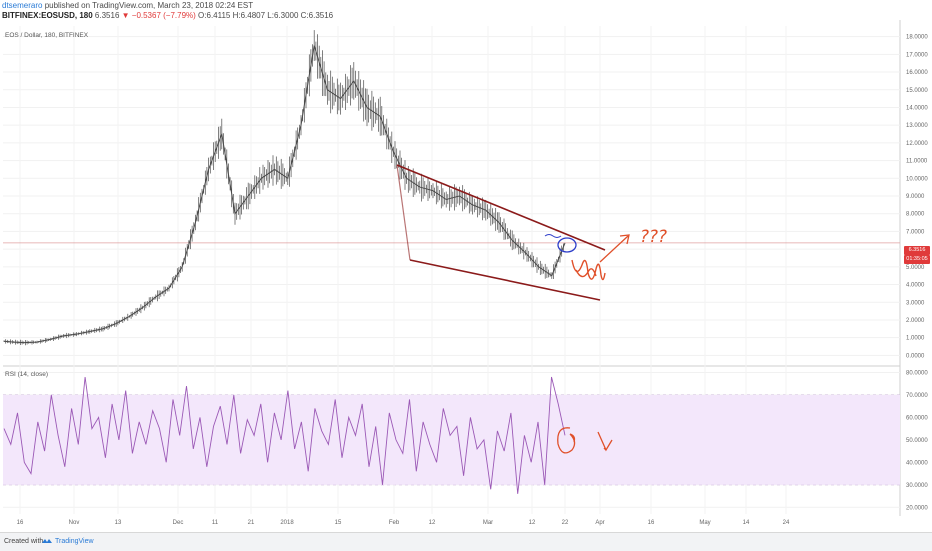  What do you see at coordinates (24, 541) in the screenshot?
I see `created-with-label: Created with` at bounding box center [24, 541].